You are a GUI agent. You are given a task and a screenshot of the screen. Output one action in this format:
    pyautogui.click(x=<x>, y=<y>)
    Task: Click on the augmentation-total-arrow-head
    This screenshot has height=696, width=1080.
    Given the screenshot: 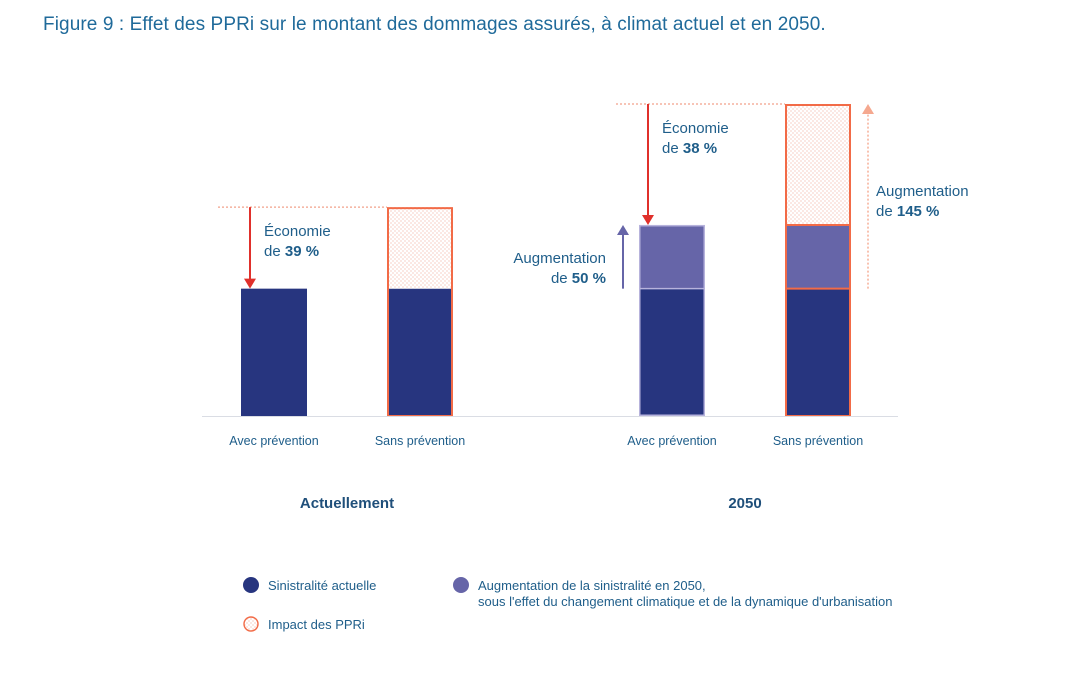 What is the action you would take?
    pyautogui.click(x=868, y=109)
    